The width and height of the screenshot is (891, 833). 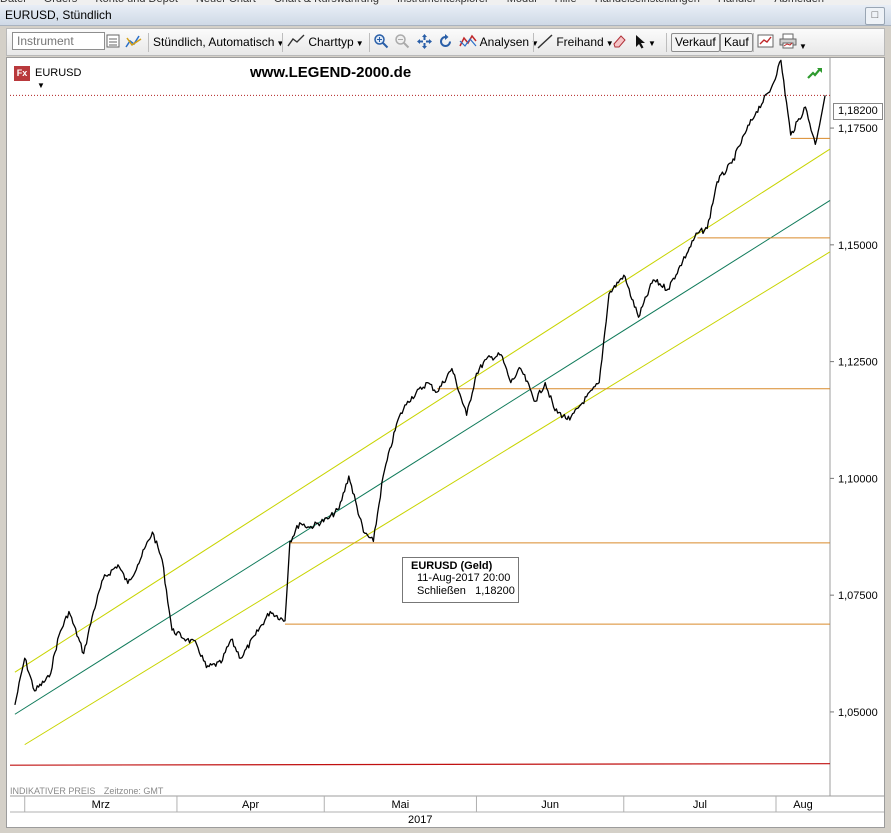 I want to click on window-title: EURUSD, Stündlich, so click(x=58, y=15).